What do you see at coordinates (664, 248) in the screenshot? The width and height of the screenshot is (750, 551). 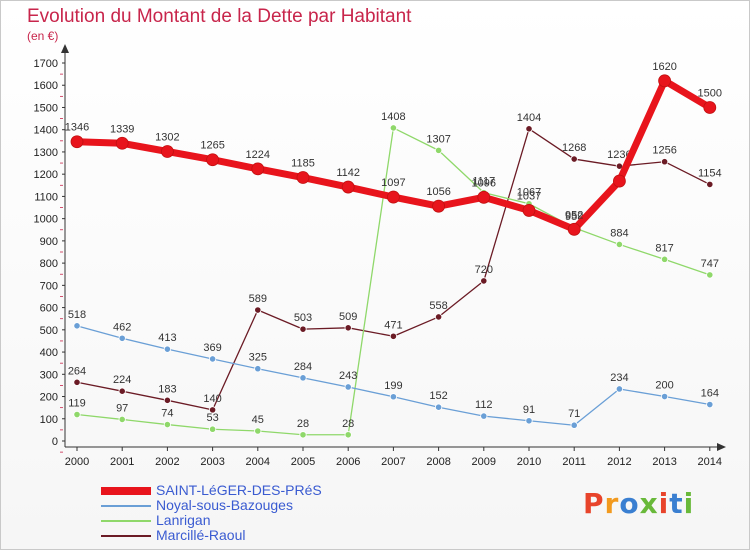 I see `data-label: 817` at bounding box center [664, 248].